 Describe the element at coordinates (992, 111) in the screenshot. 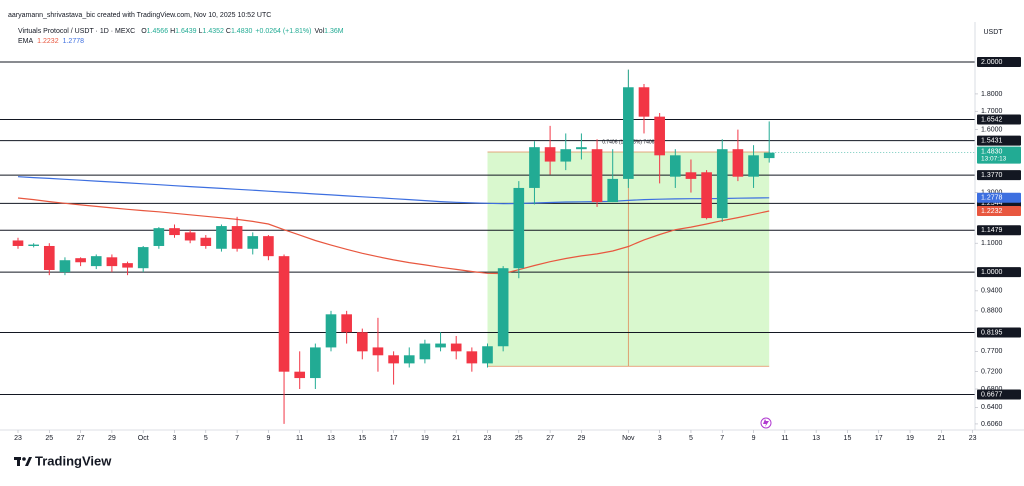

I see `y-tick-label: 1.7000` at that location.